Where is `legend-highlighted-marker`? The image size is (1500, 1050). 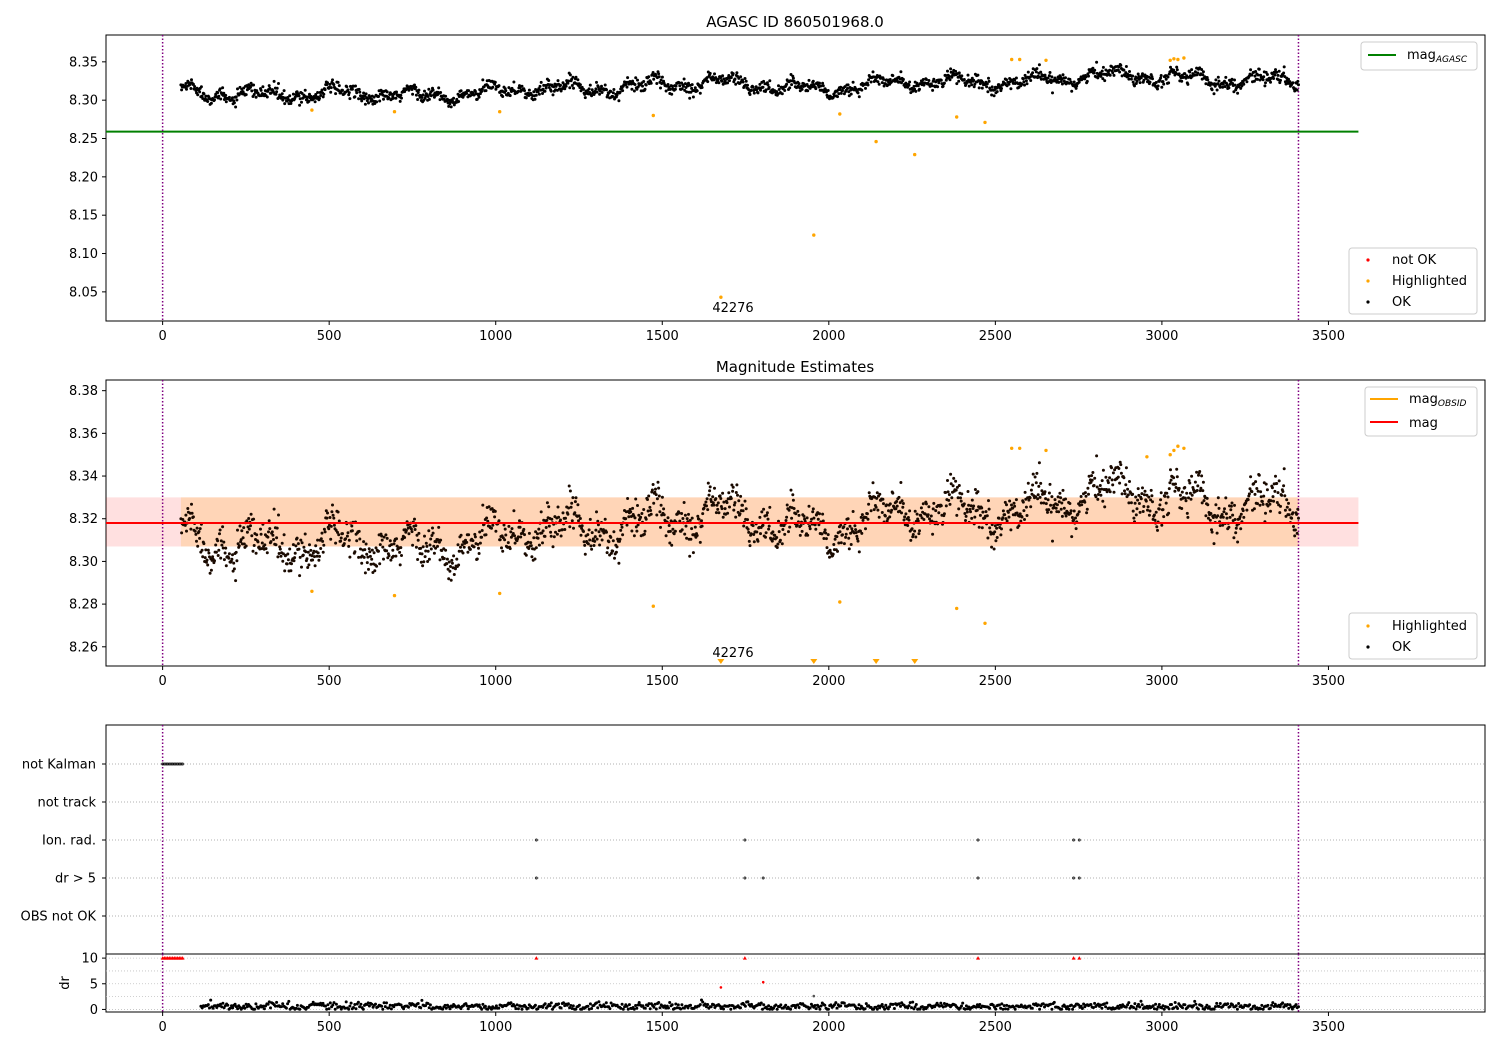 legend-highlighted-marker is located at coordinates (1368, 281).